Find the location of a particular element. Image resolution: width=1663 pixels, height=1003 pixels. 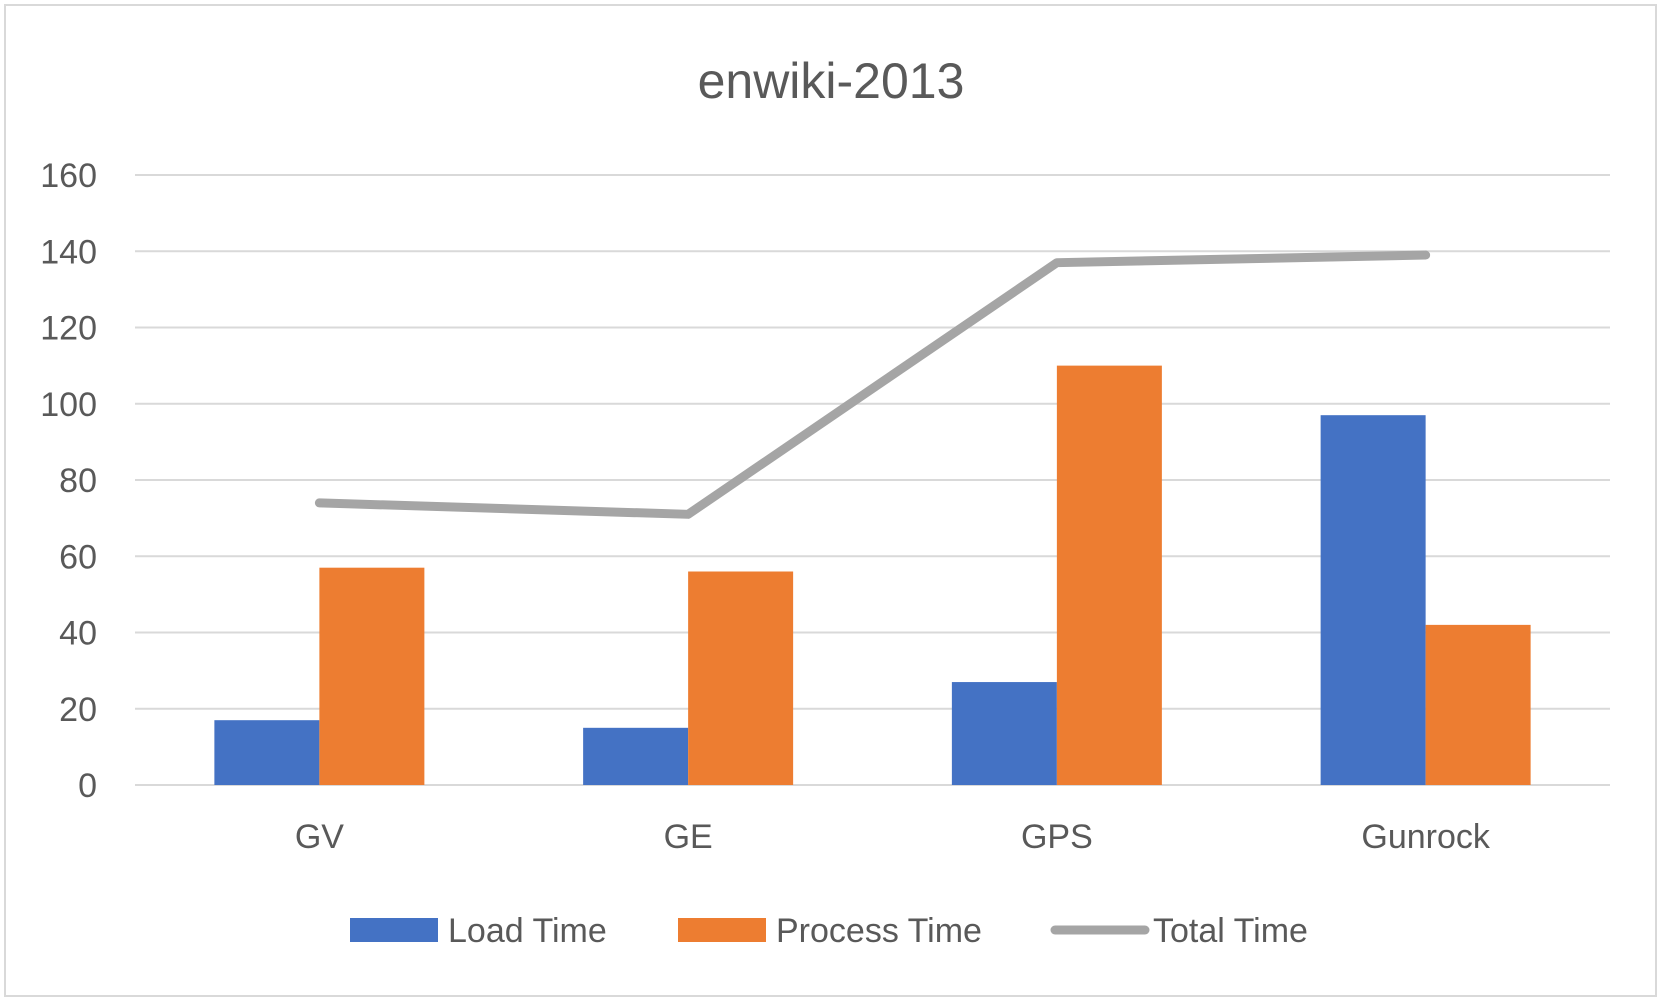

x-axis: GV GE GPS Gunrock is located at coordinates (893, 837).